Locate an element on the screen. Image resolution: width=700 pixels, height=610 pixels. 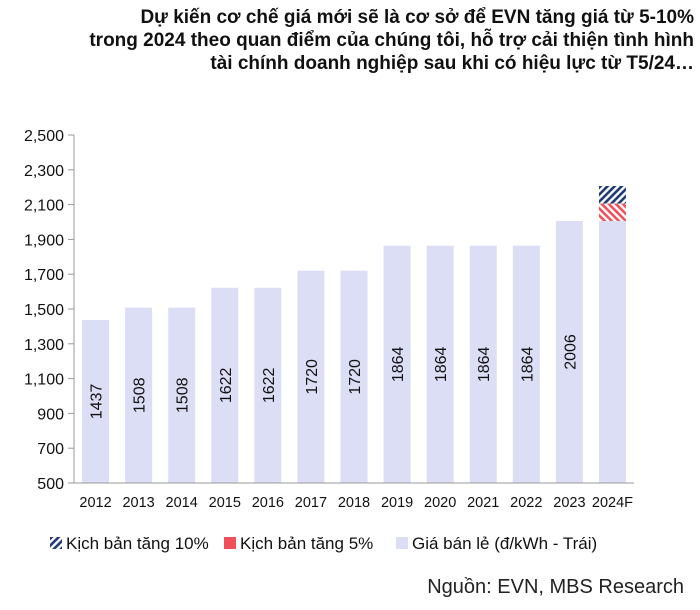
y-tick-label: 2,100 is located at coordinates (44, 206).